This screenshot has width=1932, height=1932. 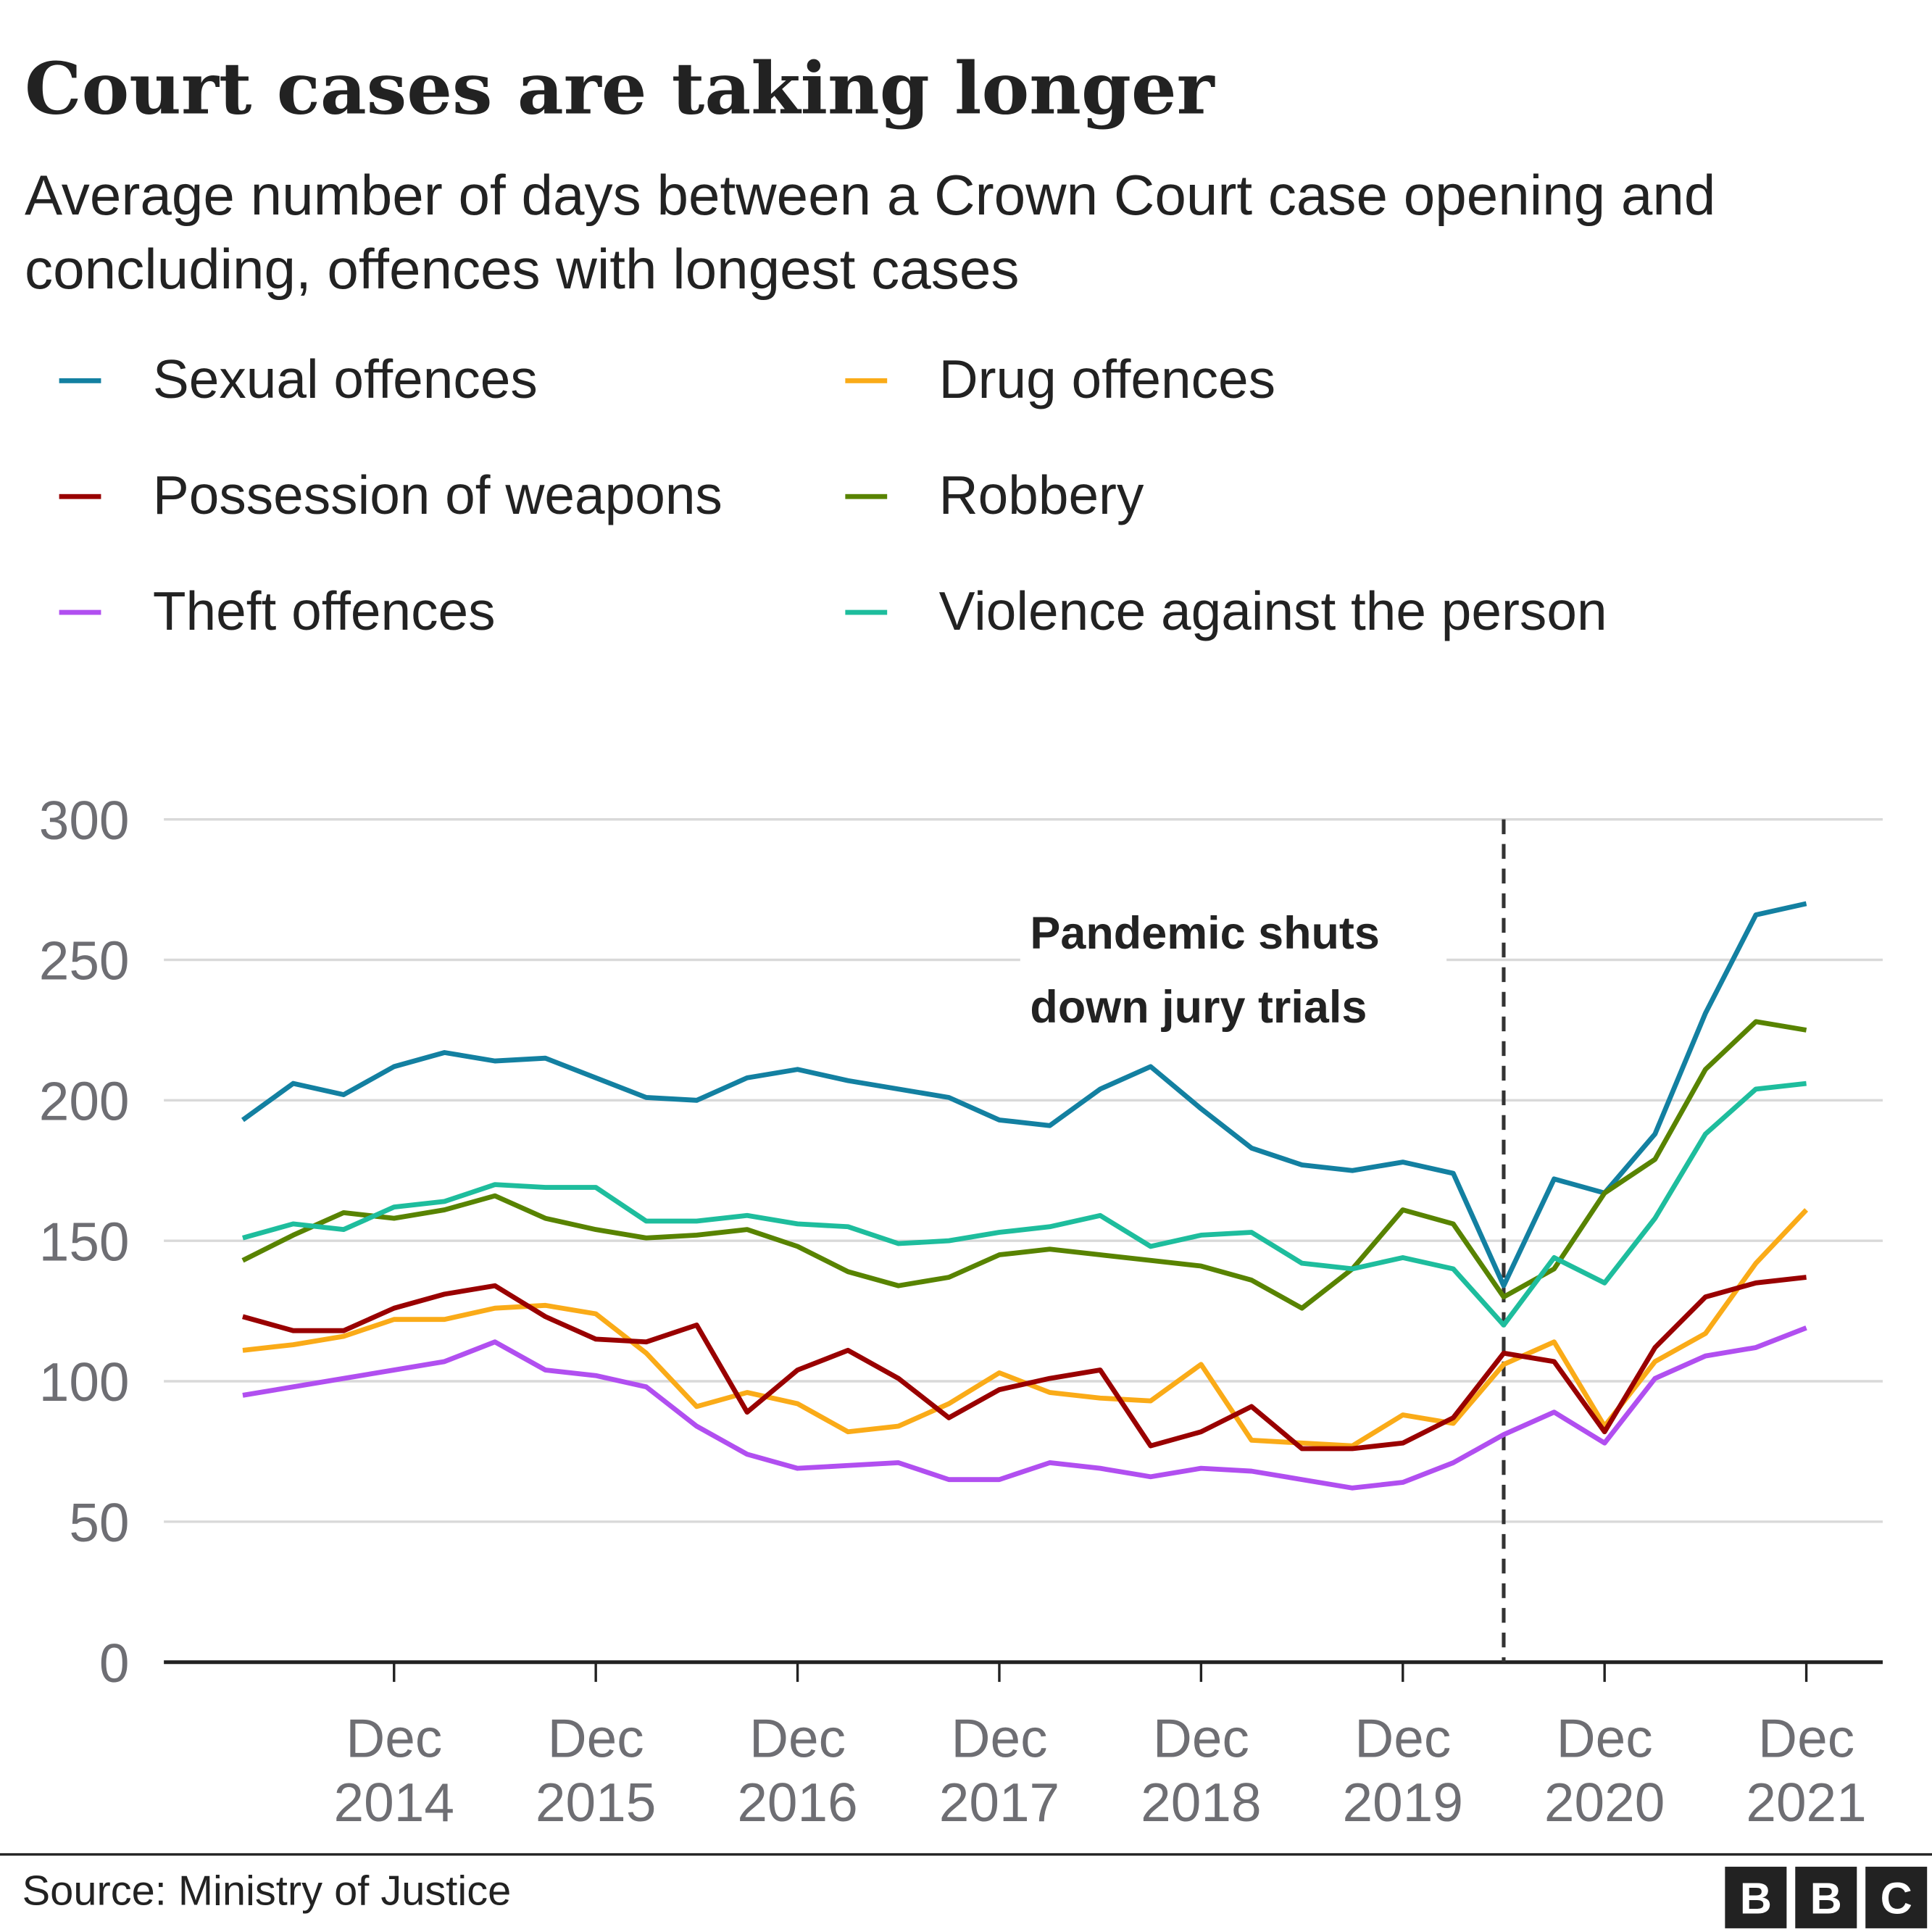 What do you see at coordinates (1807, 1771) in the screenshot?
I see `x-tick-label: Dec 2021` at bounding box center [1807, 1771].